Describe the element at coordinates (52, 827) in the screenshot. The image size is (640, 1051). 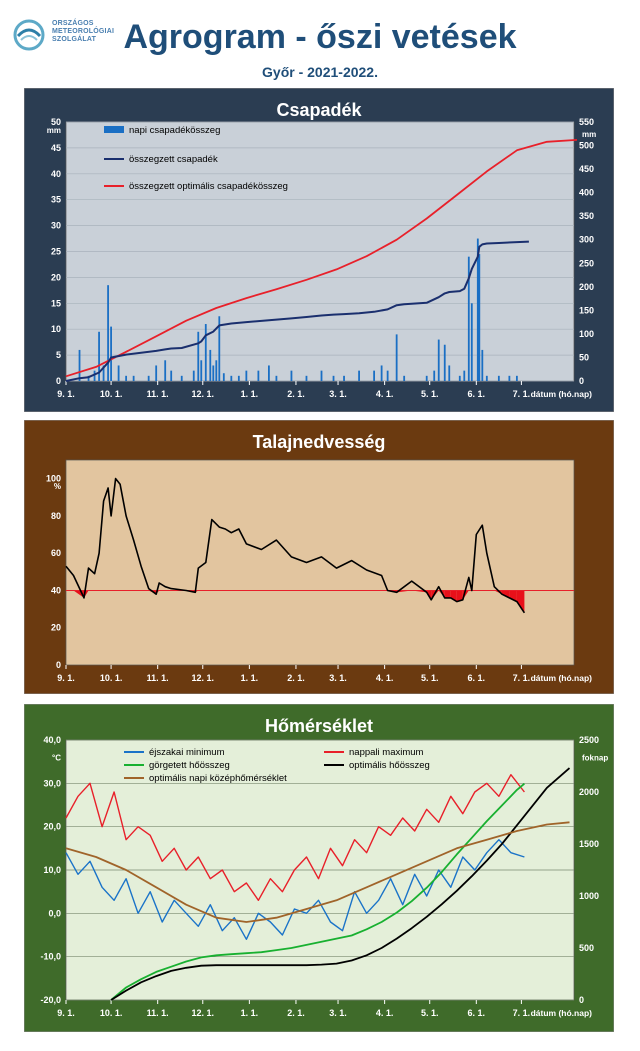
I see `y-tick-label-left: 20,0` at that location.